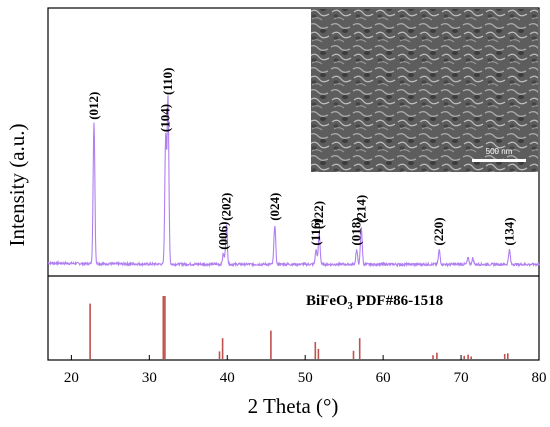  What do you see at coordinates (293, 406) in the screenshot?
I see `x-axis-label: 2 Theta (°)` at bounding box center [293, 406].